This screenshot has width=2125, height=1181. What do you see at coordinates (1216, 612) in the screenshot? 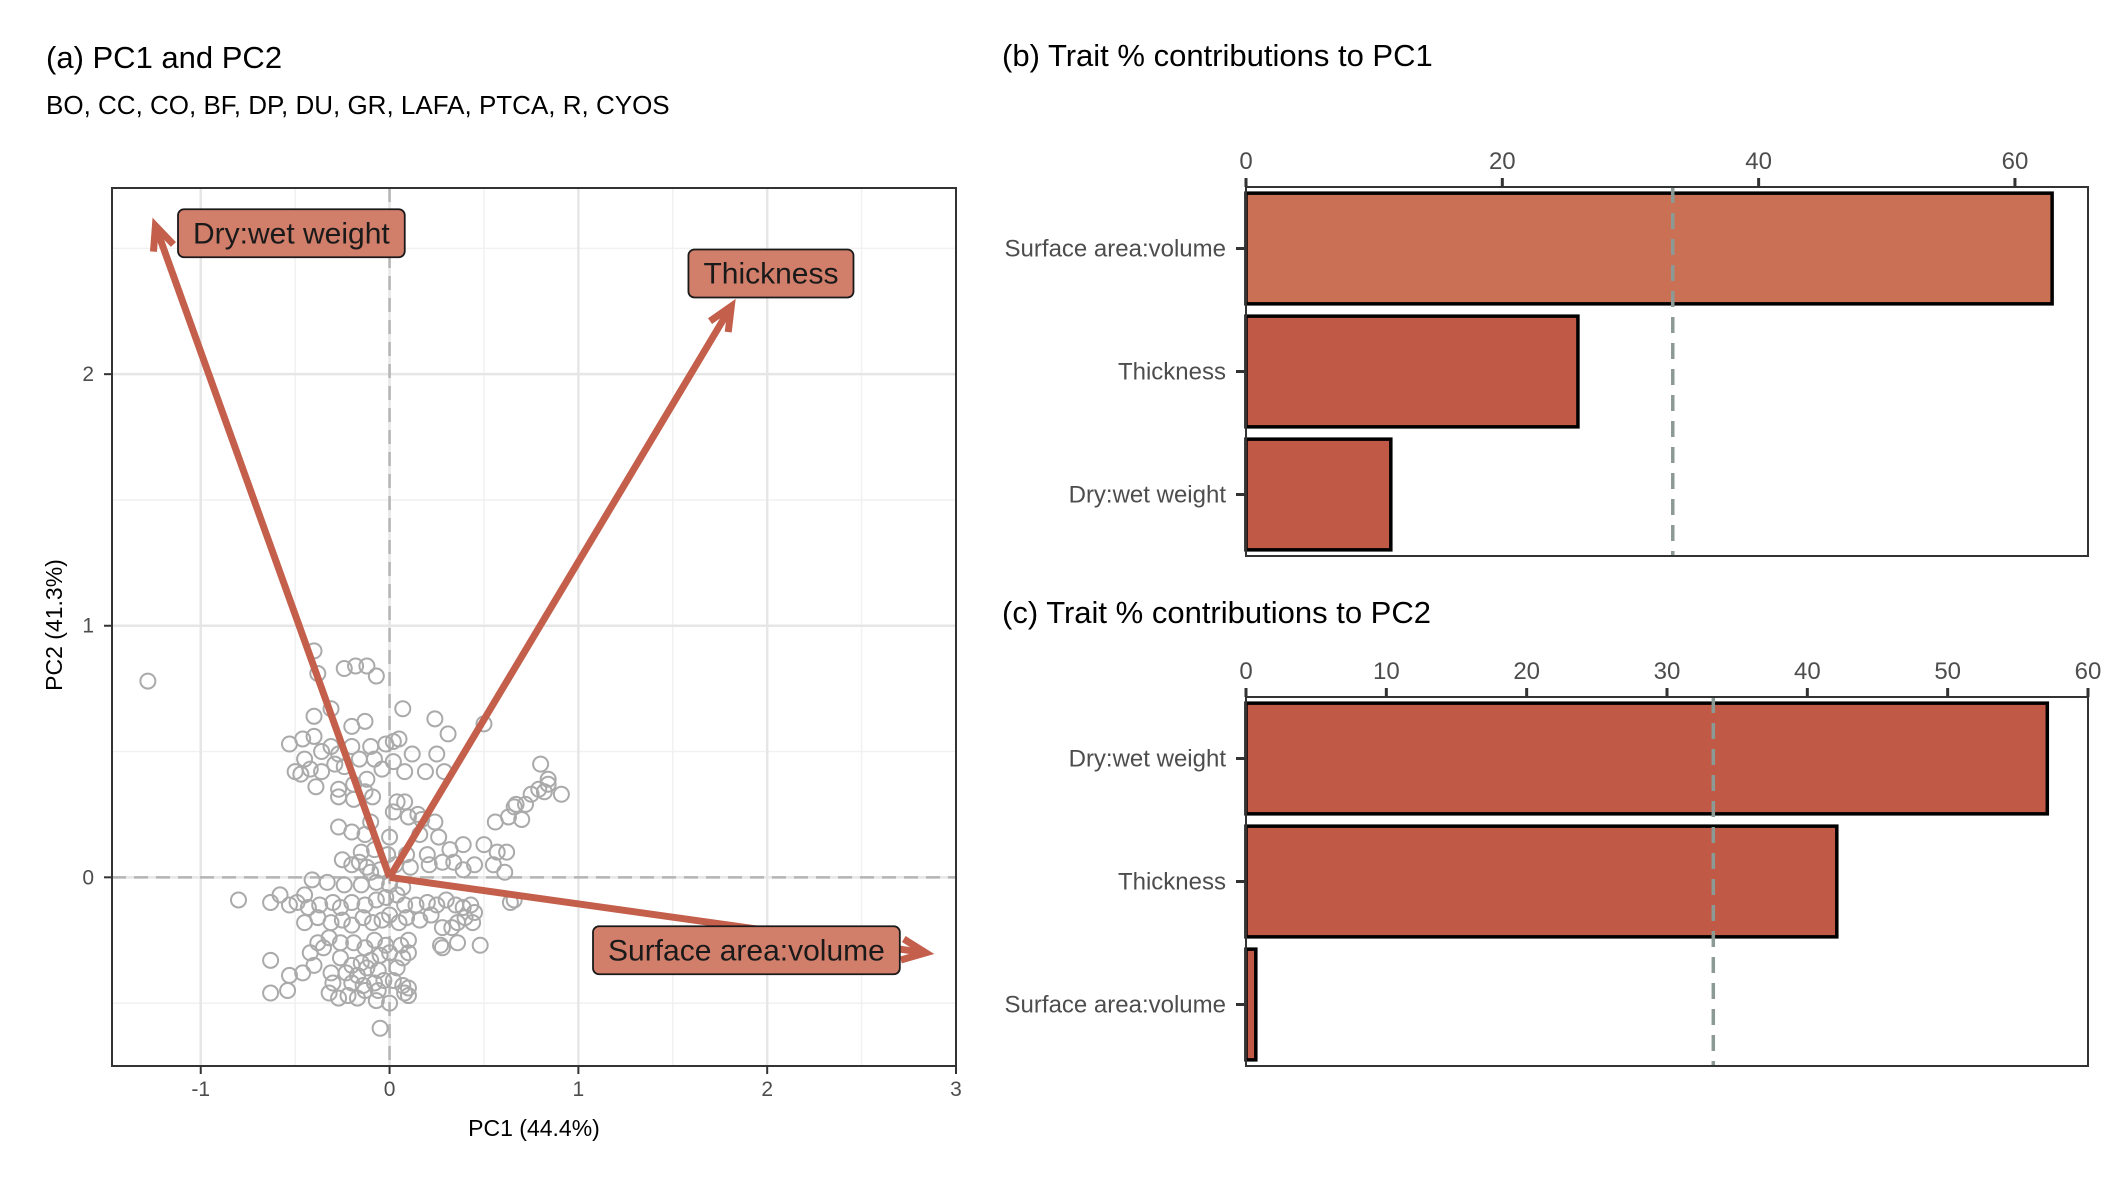
I see `panel-c-title: (c) Trait % contributions to PC2` at bounding box center [1216, 612].